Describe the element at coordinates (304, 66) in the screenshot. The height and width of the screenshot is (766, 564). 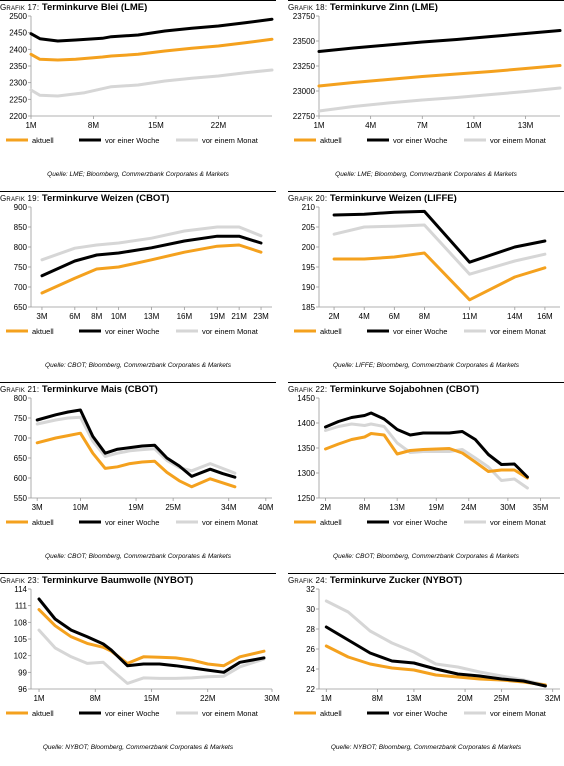
I see `y-tick-label: 23250` at that location.